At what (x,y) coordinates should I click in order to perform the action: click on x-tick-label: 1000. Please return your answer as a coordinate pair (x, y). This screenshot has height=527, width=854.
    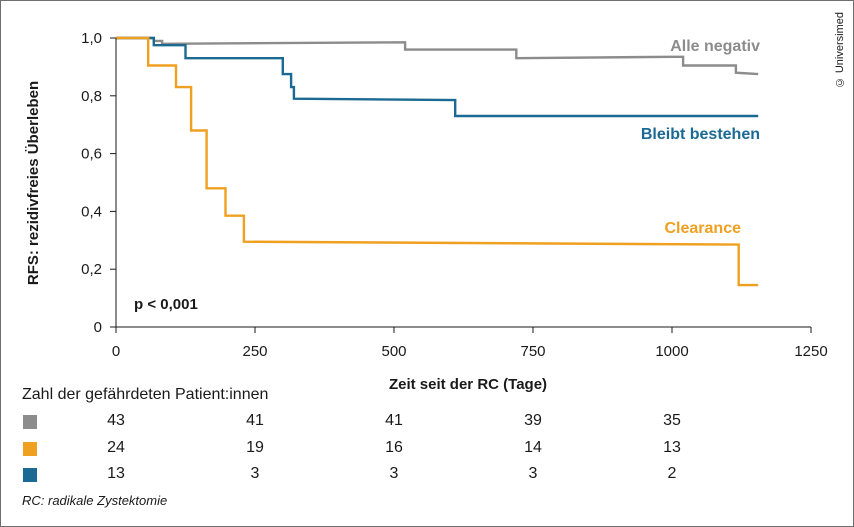
    Looking at the image, I should click on (671, 351).